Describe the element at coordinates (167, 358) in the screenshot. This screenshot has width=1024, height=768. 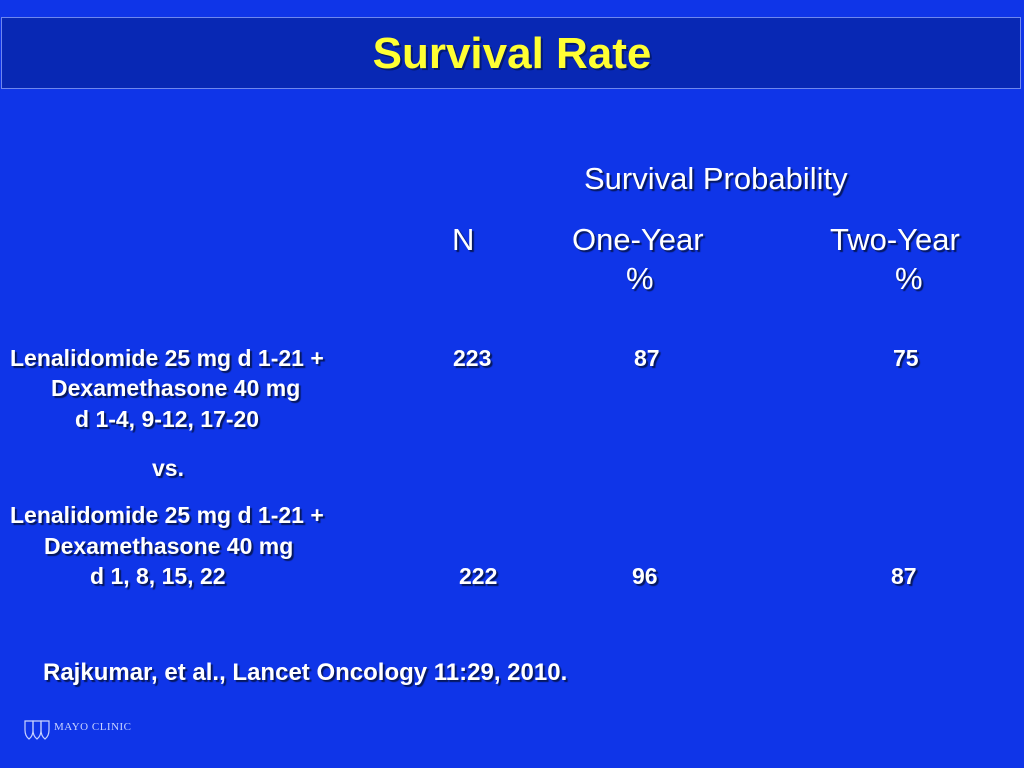
I see `arm1-line1: Lenalidomide 25 mg d 1-21 +` at that location.